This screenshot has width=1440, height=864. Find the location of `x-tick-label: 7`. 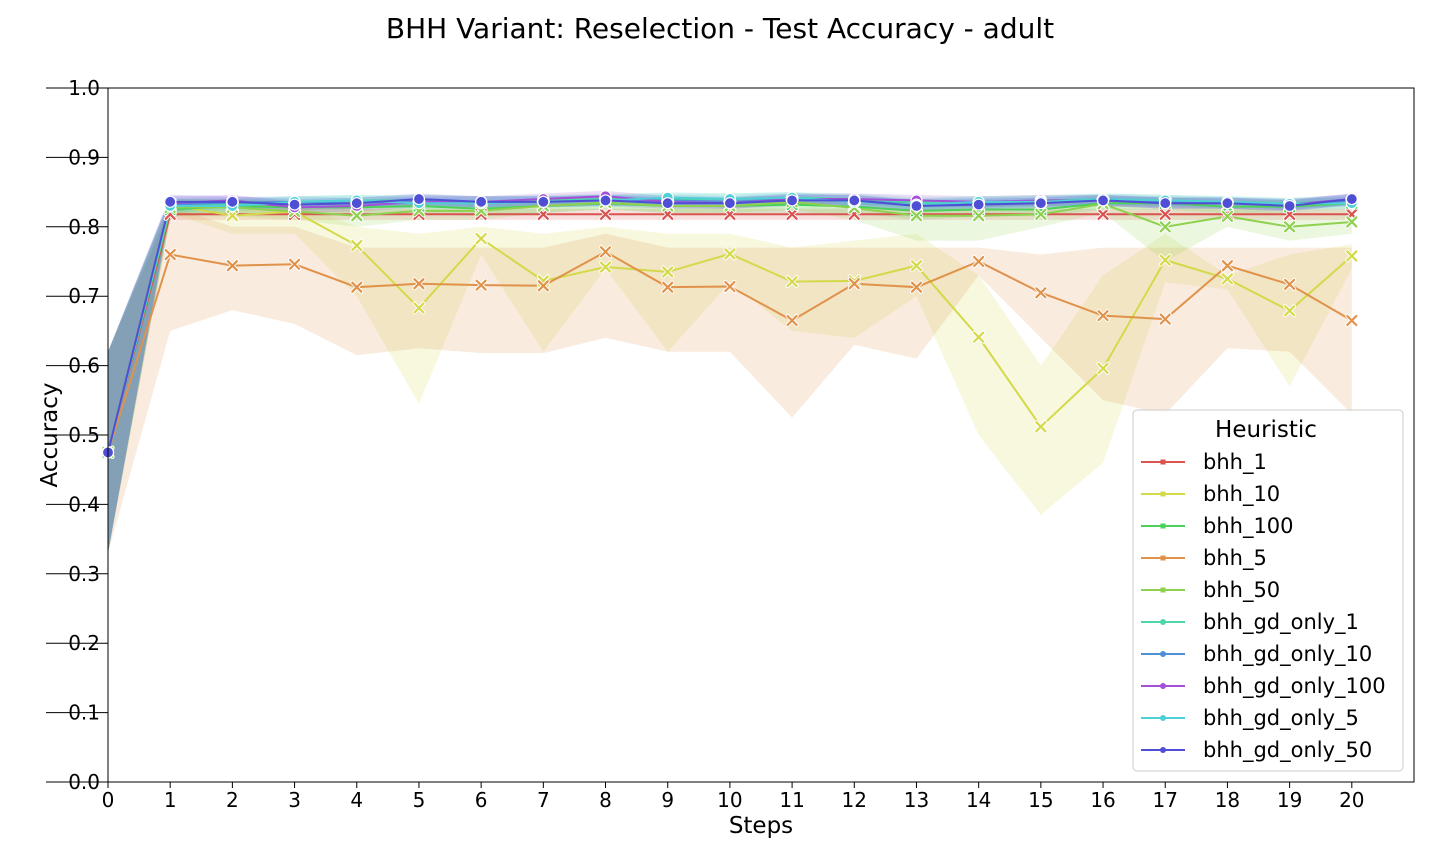

x-tick-label: 7 is located at coordinates (543, 800).